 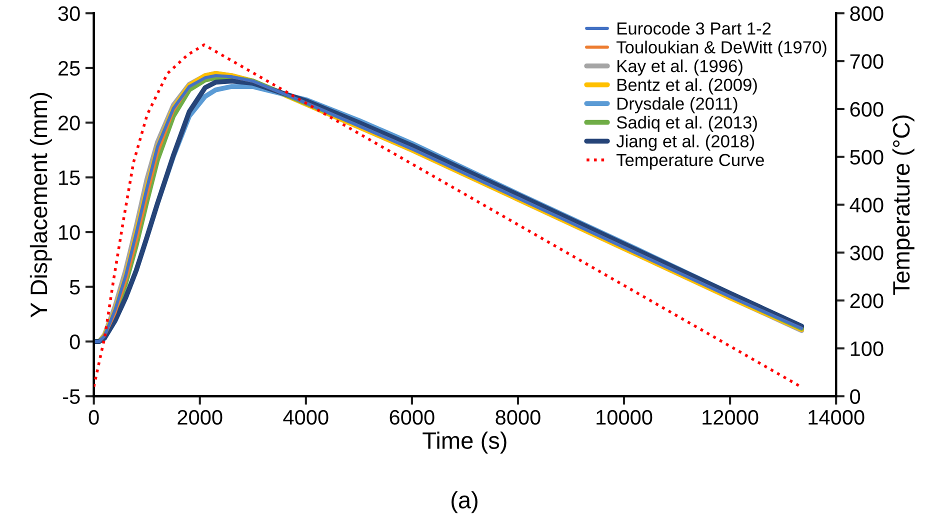 I want to click on y2-tick-label: 300, so click(x=867, y=253).